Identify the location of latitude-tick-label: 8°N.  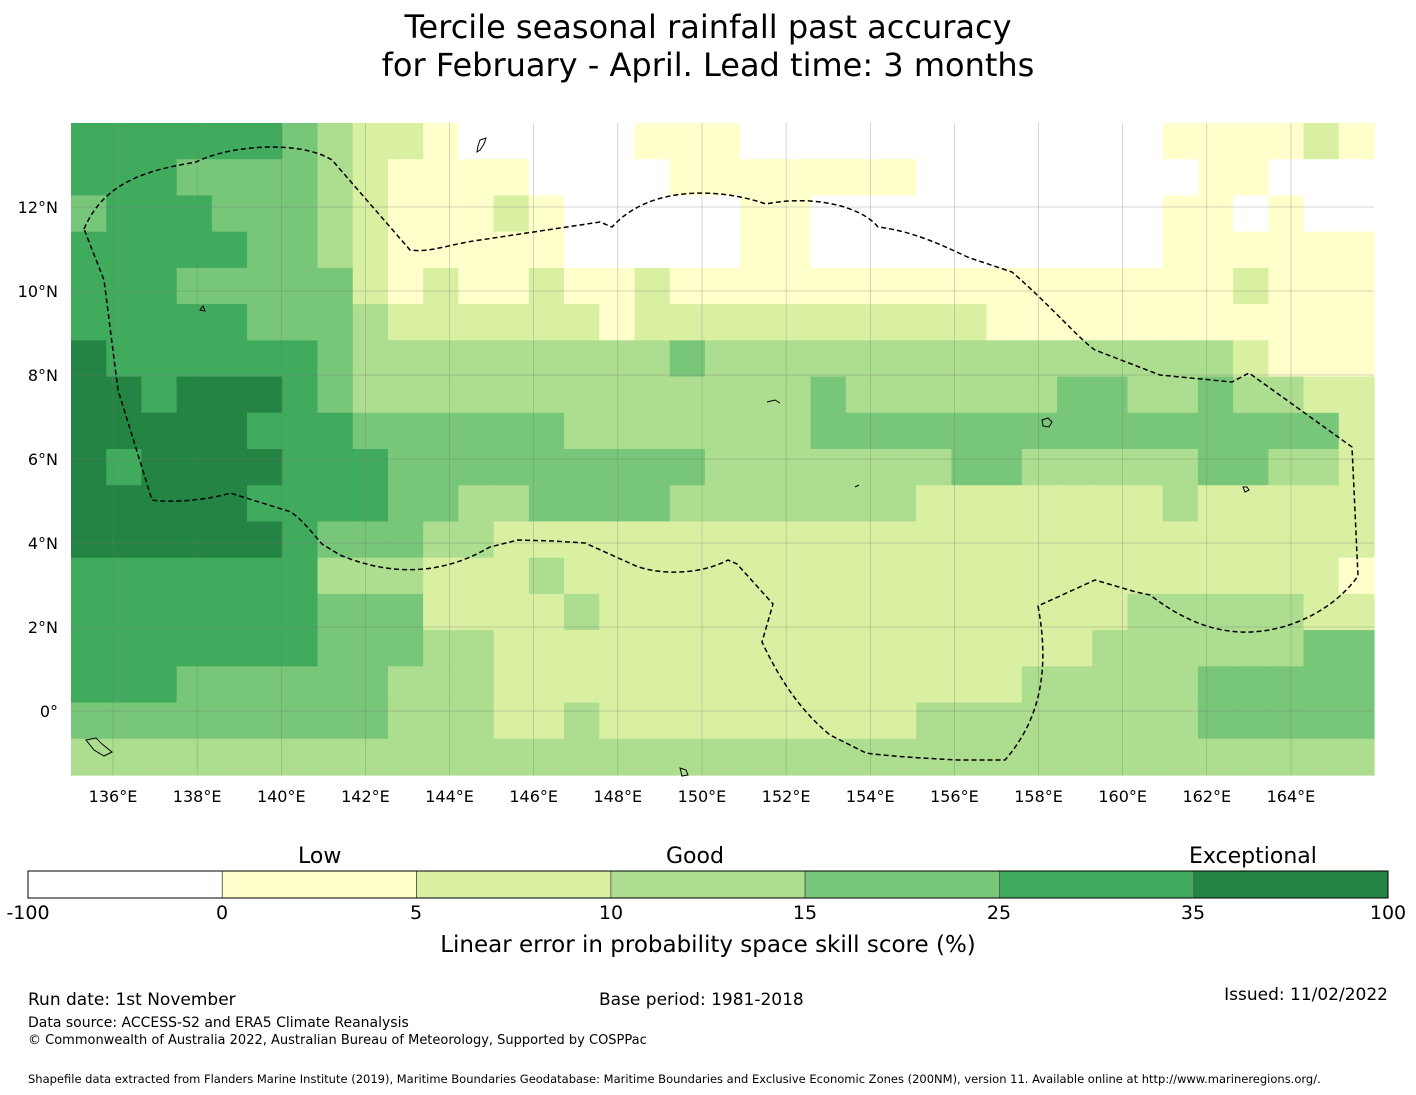
(43, 375).